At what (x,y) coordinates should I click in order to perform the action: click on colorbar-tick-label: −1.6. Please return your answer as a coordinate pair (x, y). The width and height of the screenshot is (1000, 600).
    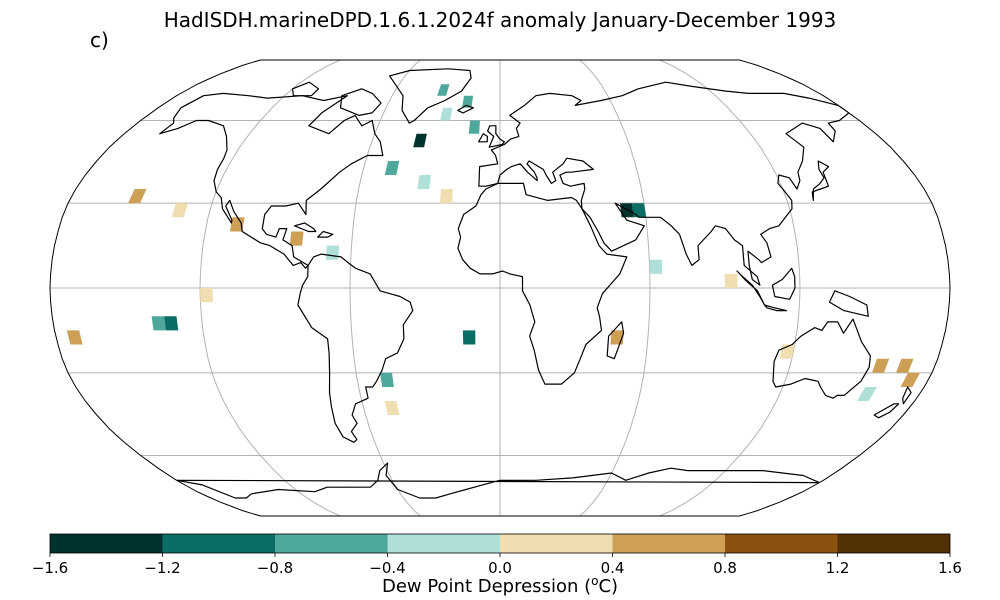
    Looking at the image, I should click on (50, 568).